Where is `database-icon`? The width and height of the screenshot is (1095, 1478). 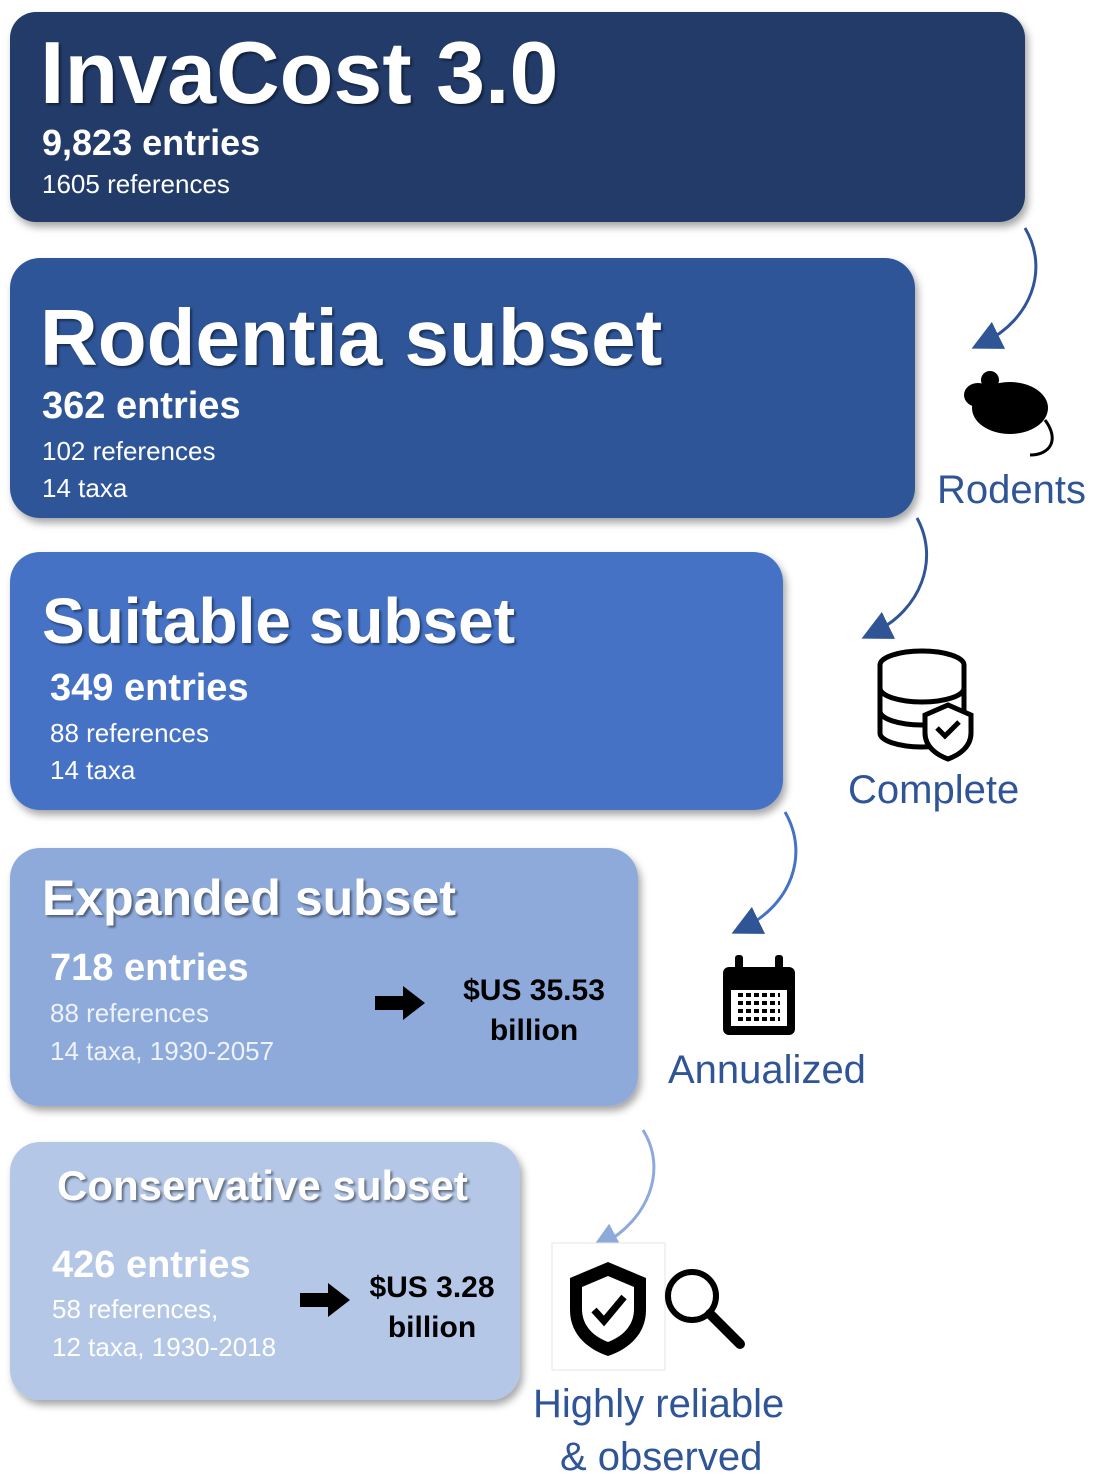
database-icon is located at coordinates (925, 705).